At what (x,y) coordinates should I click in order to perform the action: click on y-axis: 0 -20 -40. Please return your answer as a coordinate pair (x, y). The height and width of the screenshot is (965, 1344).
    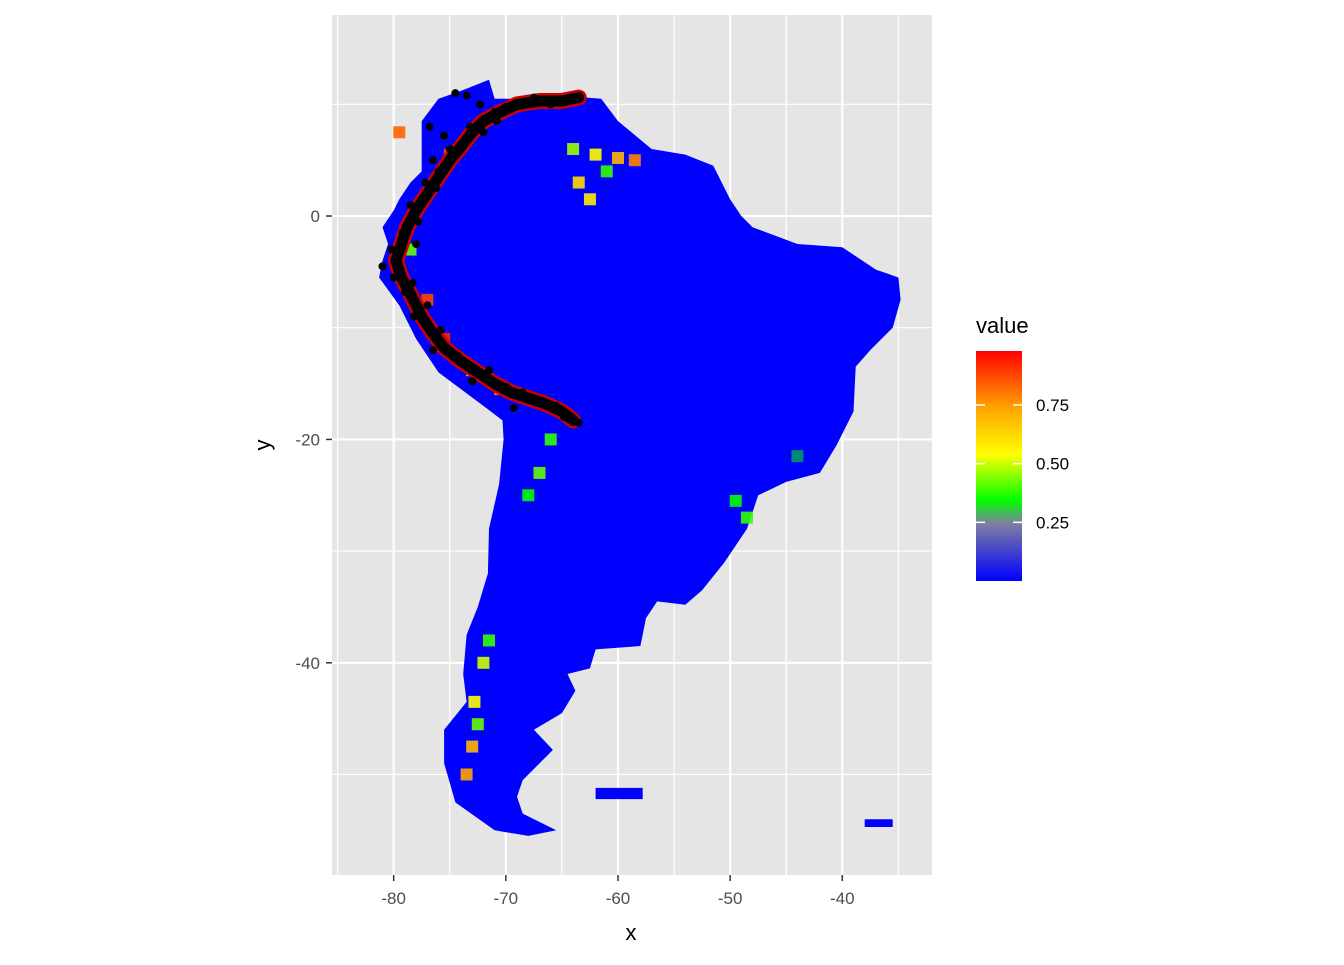
    Looking at the image, I should click on (313, 440).